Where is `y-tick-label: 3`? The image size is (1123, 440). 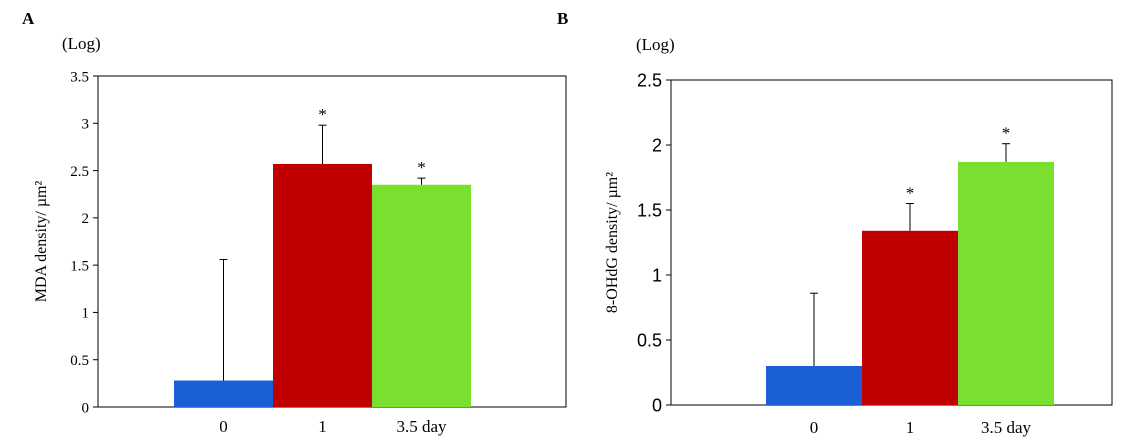 y-tick-label: 3 is located at coordinates (86, 125).